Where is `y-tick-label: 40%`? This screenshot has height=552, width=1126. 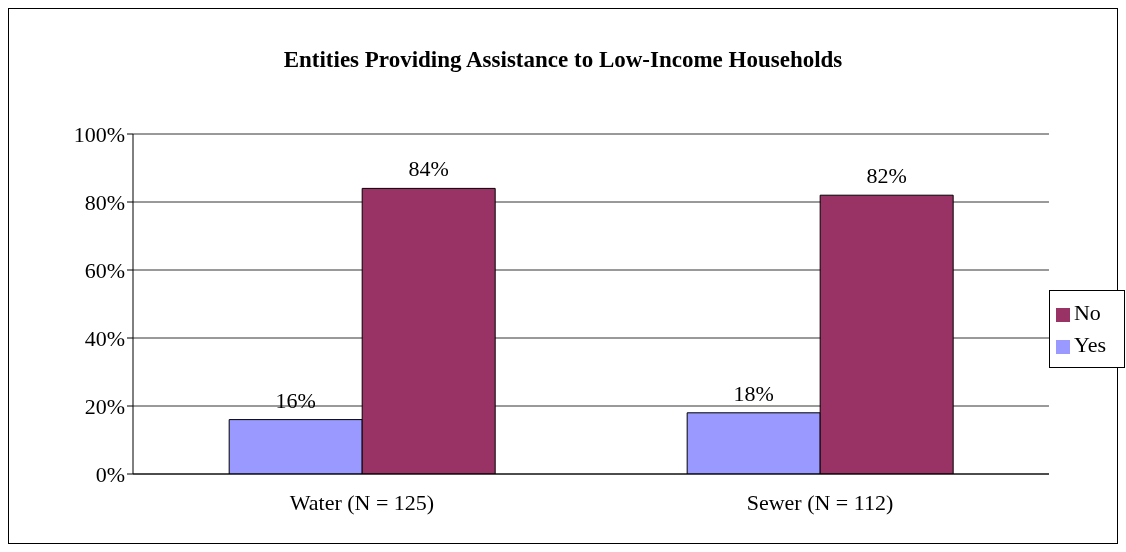 y-tick-label: 40% is located at coordinates (104, 338).